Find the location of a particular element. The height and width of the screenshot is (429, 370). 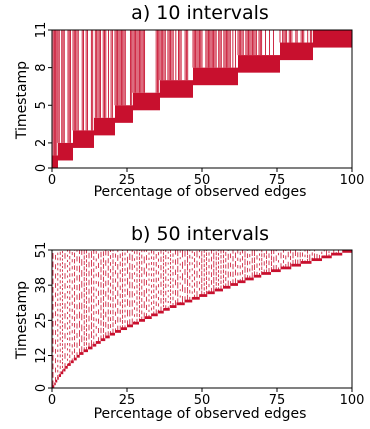

panel-b-x-tick-label: 75 is located at coordinates (277, 400).